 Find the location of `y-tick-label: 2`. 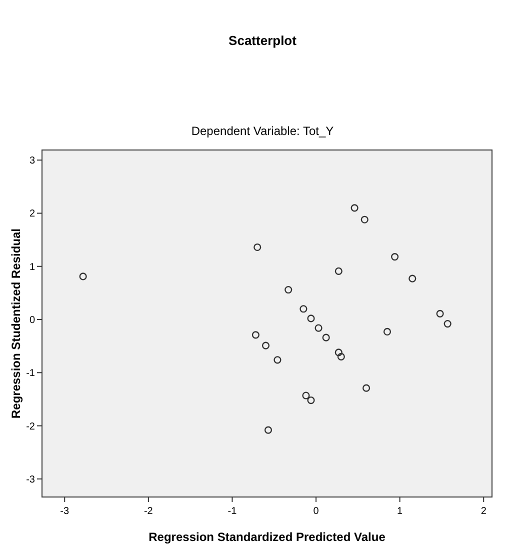

y-tick-label: 2 is located at coordinates (32, 214).